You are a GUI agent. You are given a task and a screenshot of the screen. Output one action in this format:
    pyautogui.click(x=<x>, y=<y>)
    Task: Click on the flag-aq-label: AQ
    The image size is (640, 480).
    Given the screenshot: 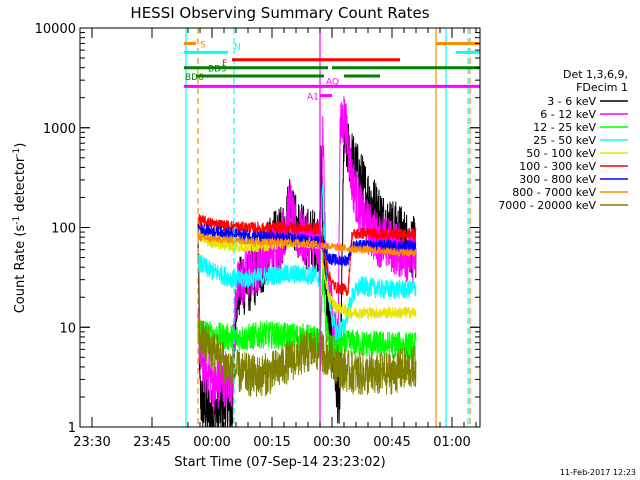 What is the action you would take?
    pyautogui.click(x=332, y=82)
    